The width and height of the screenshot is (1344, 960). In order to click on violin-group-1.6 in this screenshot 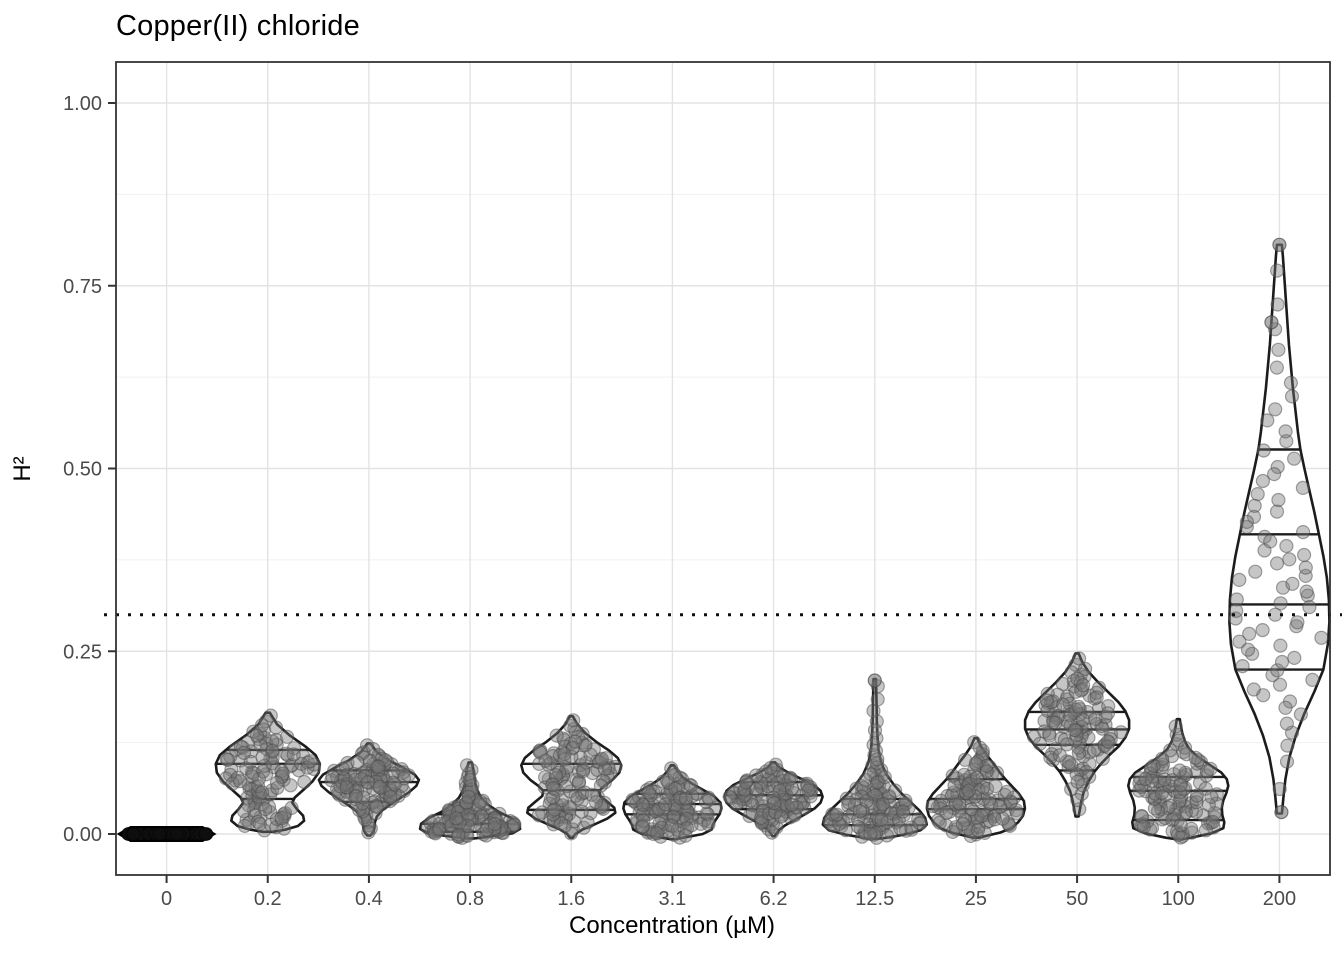, I will do `click(571, 777)`.